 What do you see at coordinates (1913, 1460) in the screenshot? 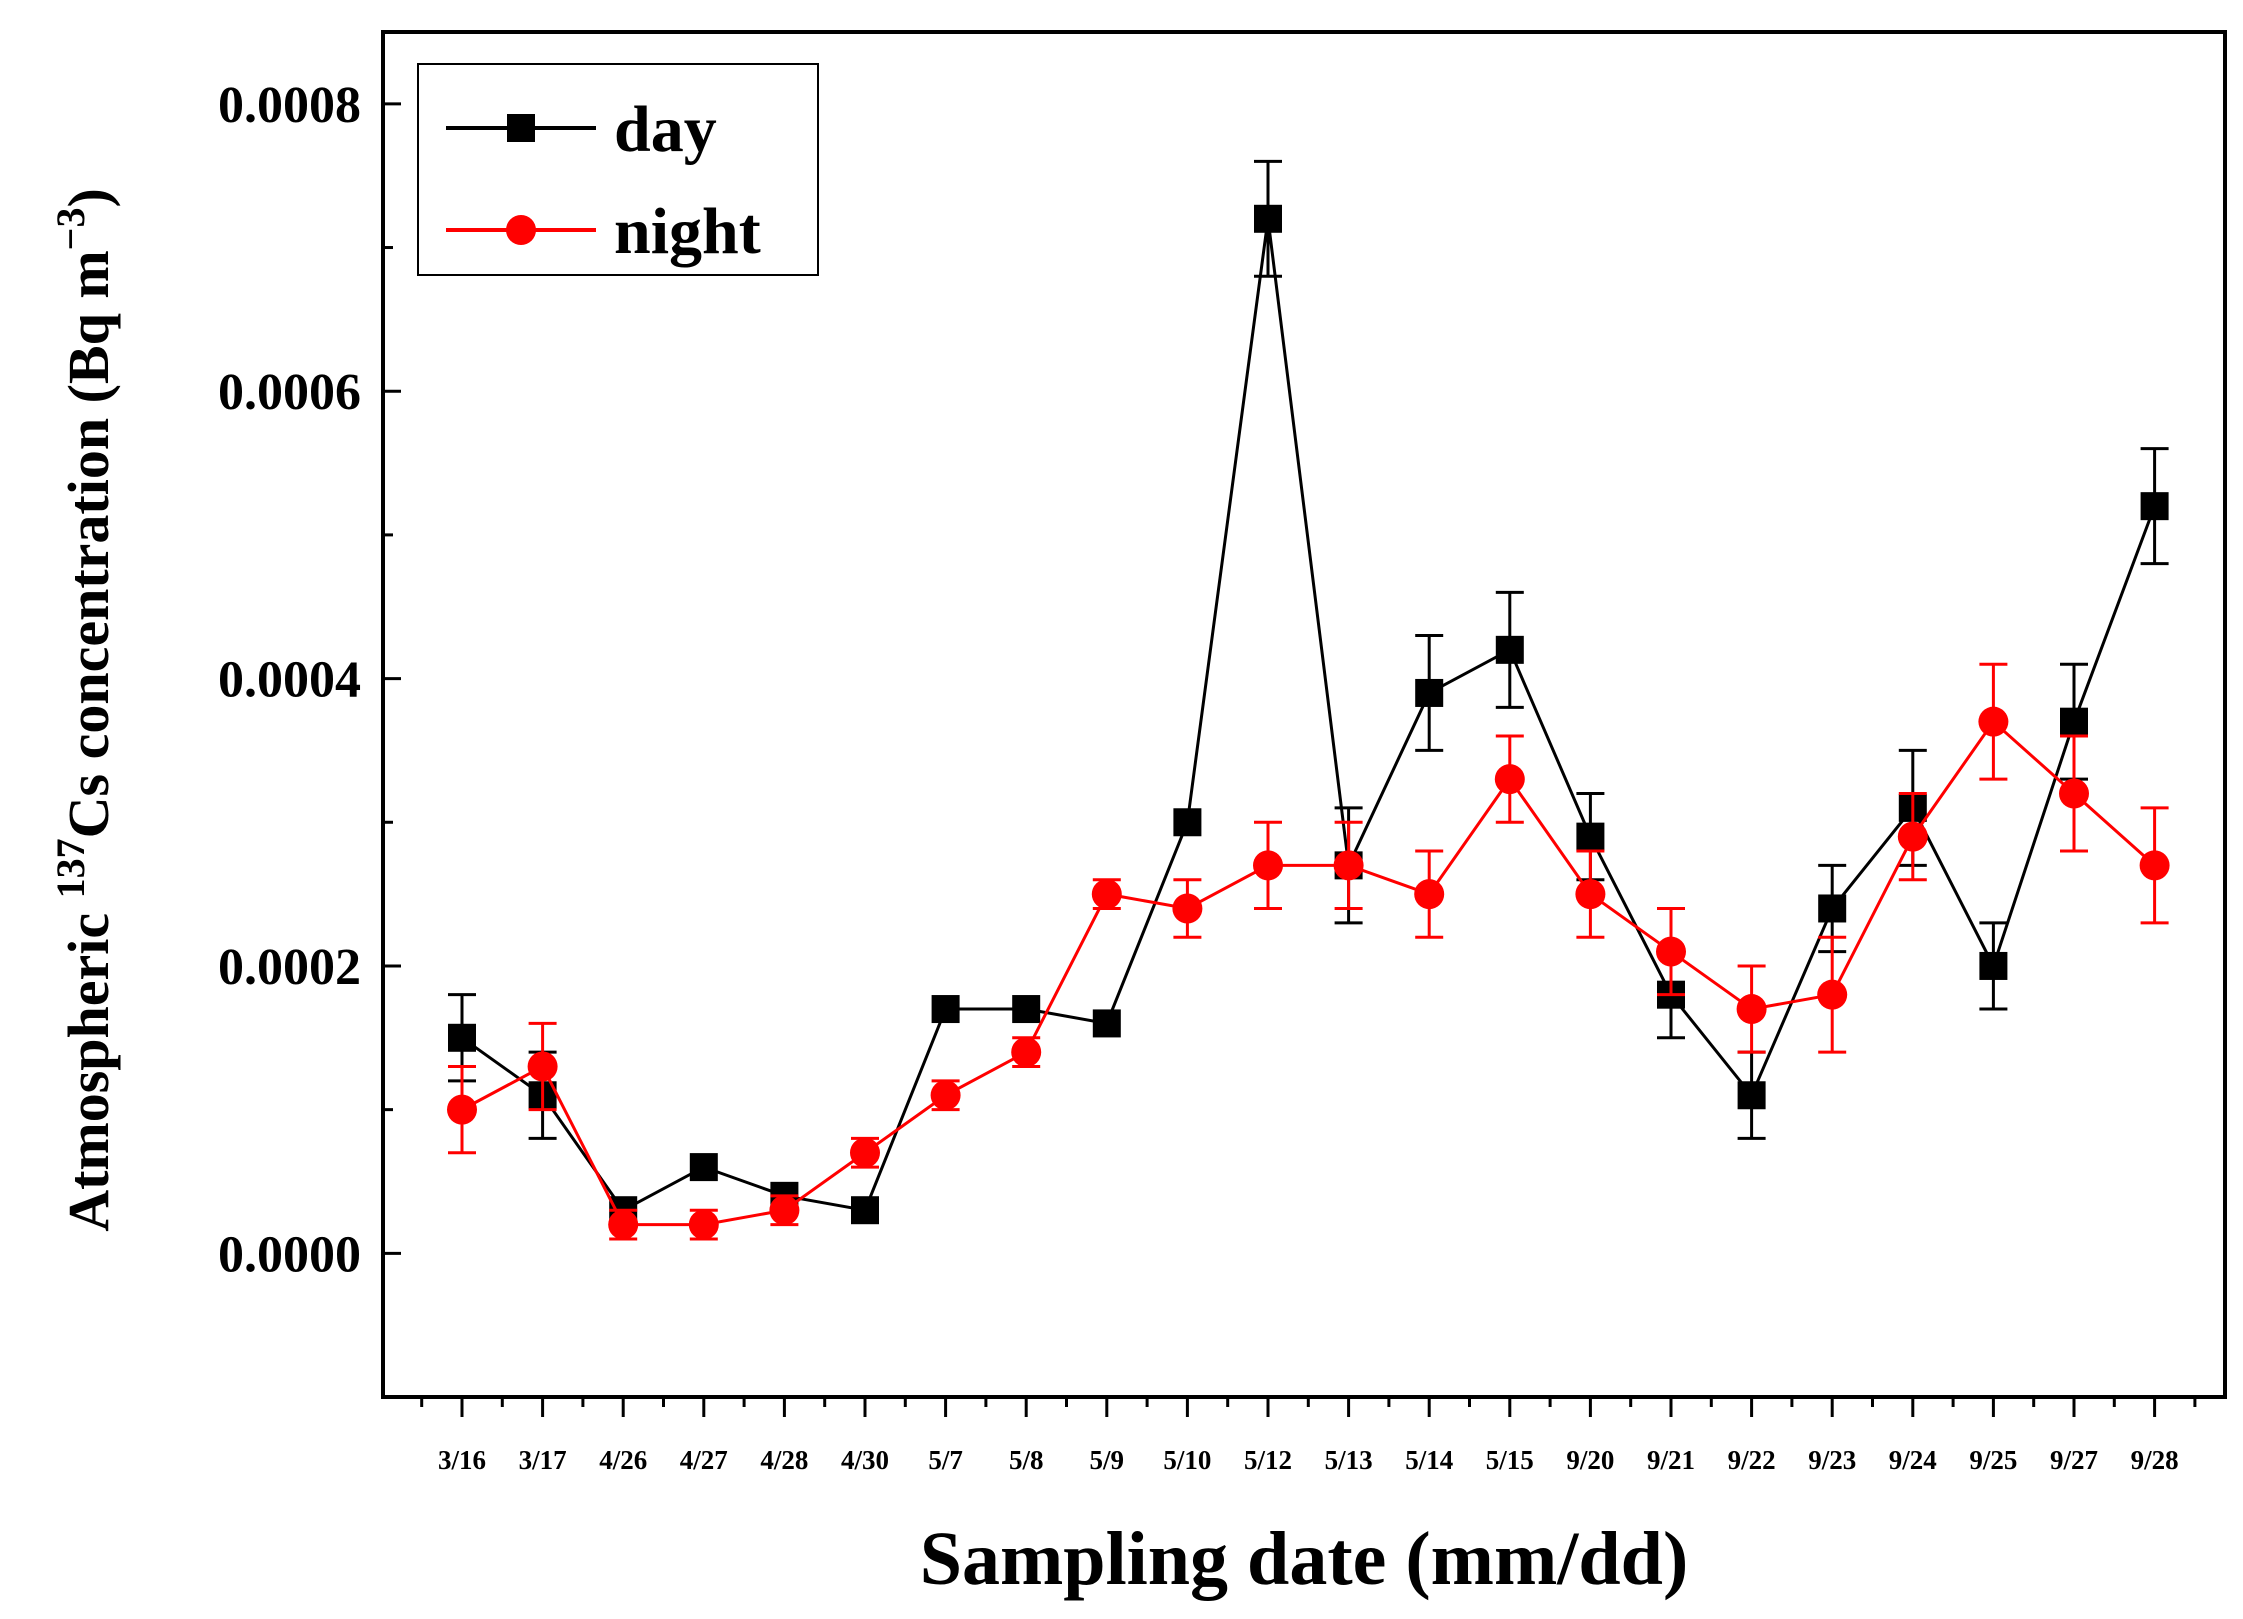
I see `x-tick-label: 9/24` at bounding box center [1913, 1460].